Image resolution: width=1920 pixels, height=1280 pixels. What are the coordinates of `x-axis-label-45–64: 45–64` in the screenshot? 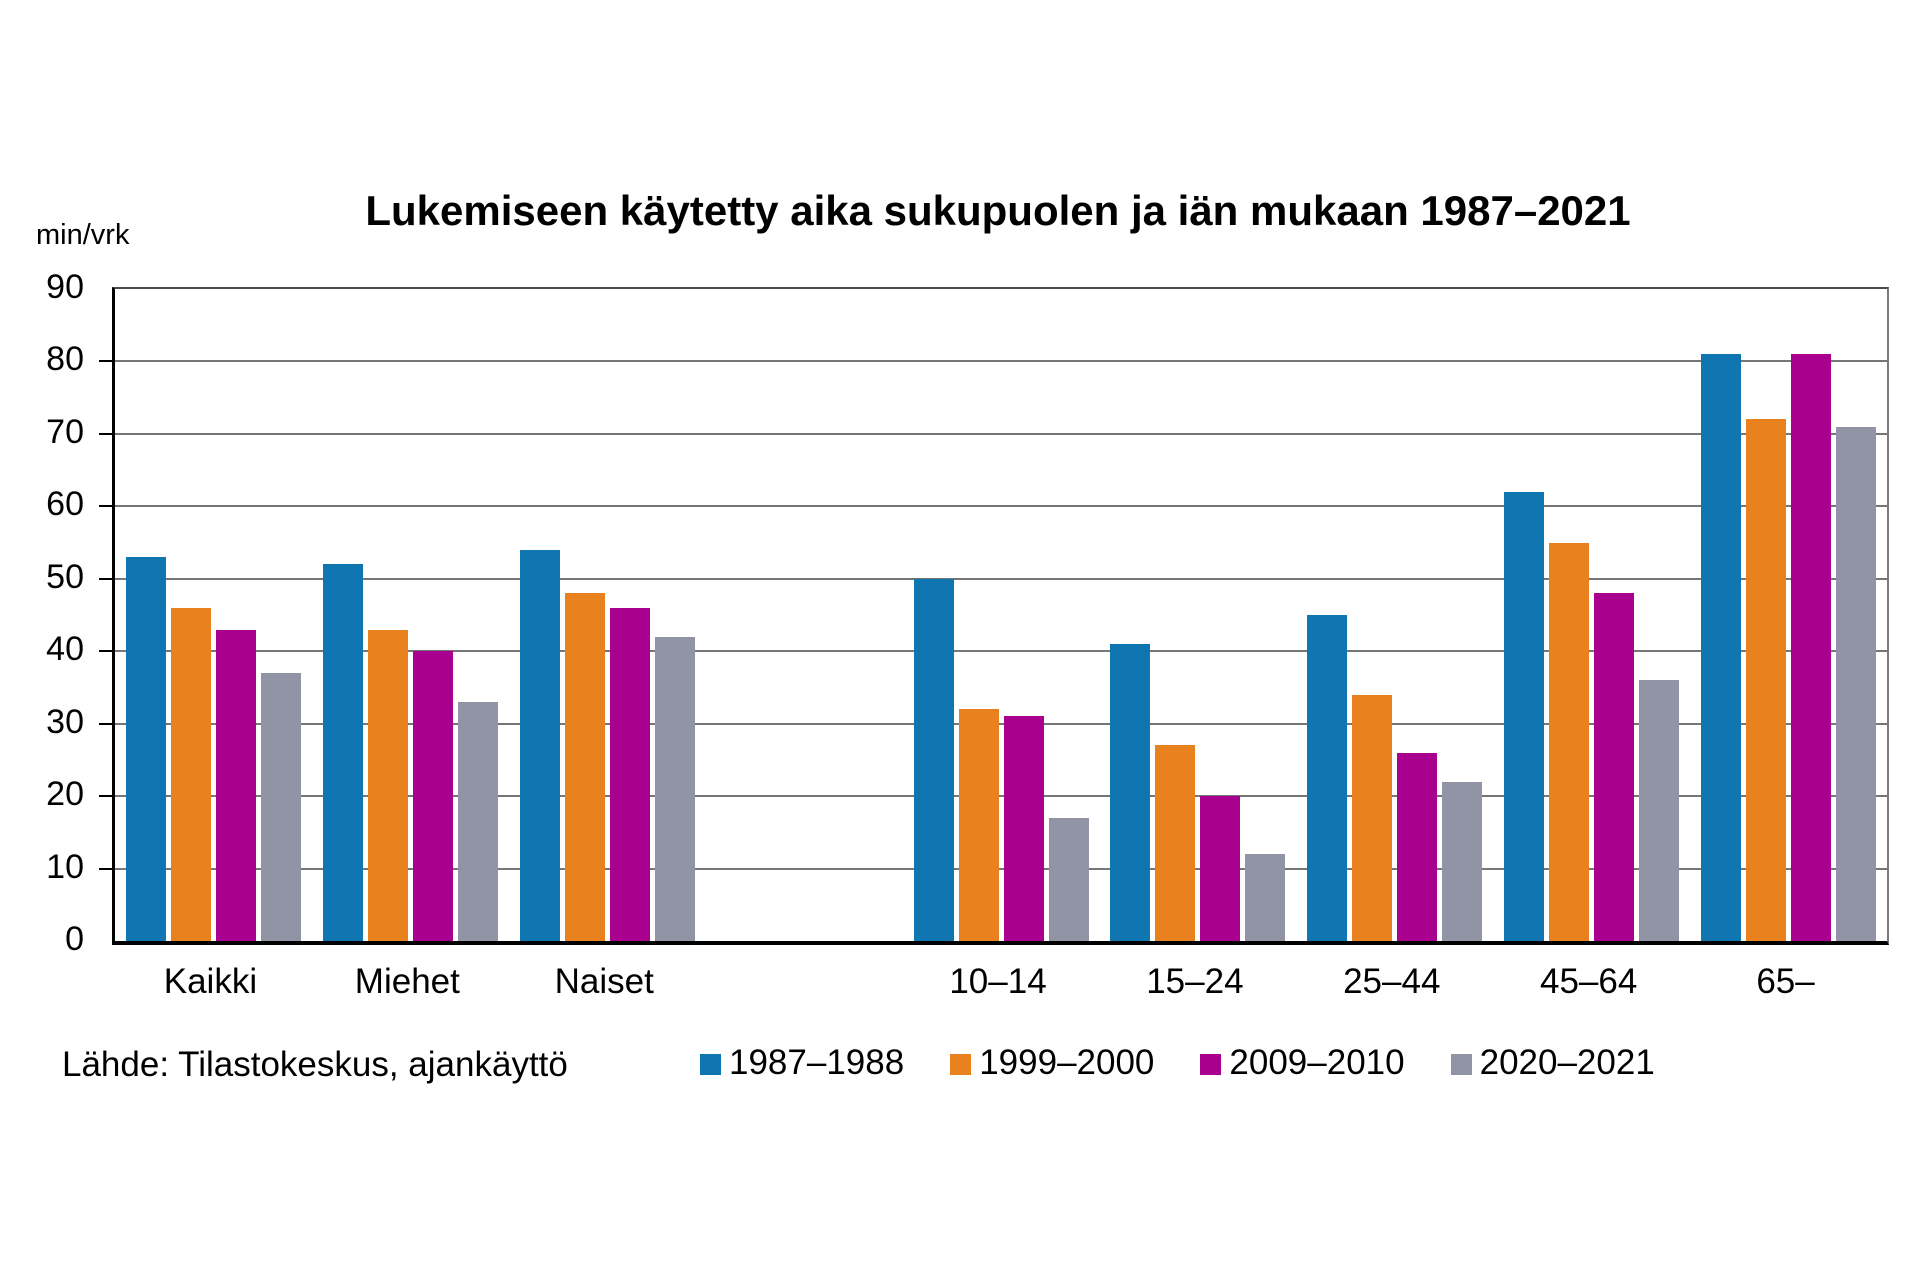 It's located at (1588, 981).